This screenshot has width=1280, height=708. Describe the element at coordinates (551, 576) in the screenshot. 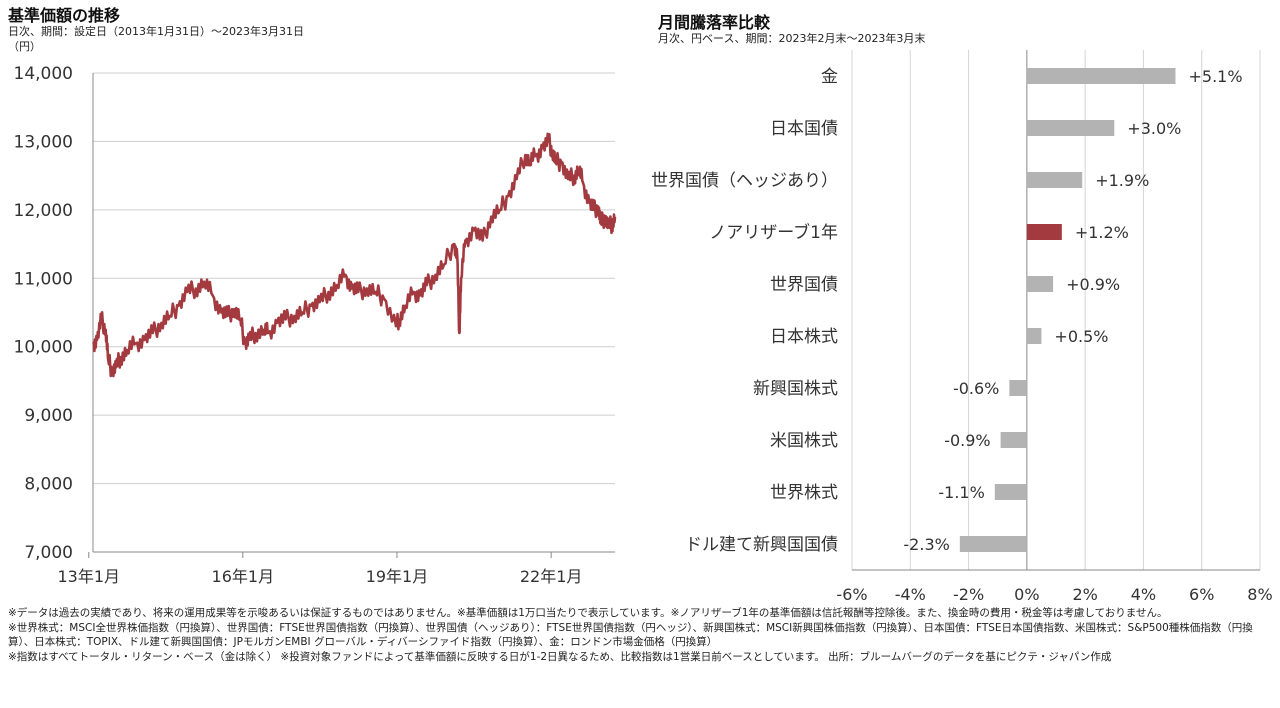

I see `x-tick-label: 22年1月` at that location.